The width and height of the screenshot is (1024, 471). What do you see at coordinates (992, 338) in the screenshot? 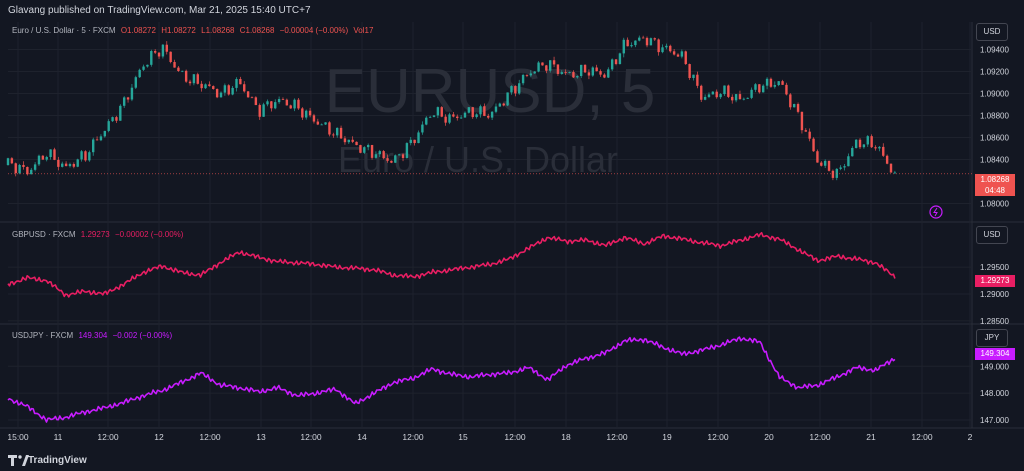
I see `usdjpy-currency-button: JPY` at bounding box center [992, 338].